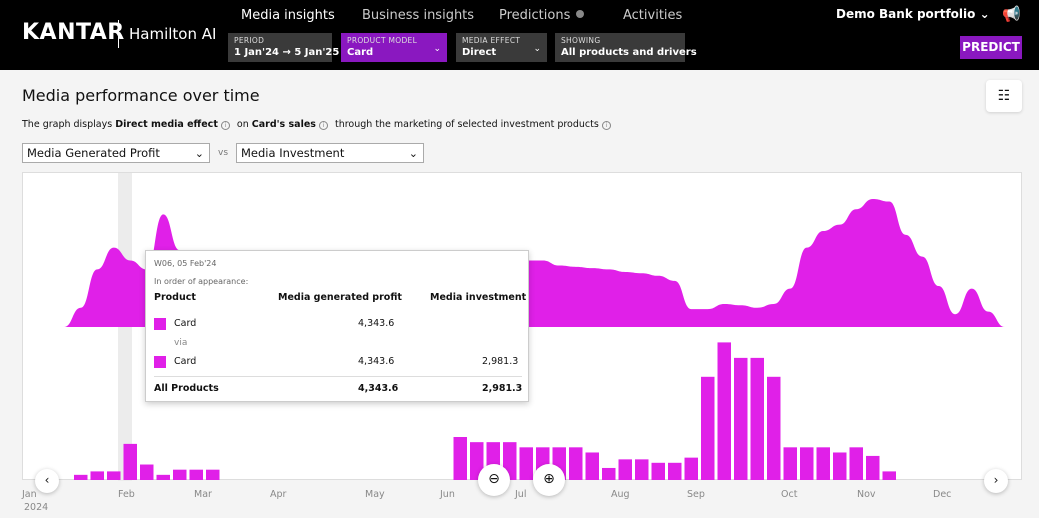 The image size is (1039, 518). Describe the element at coordinates (581, 40) in the screenshot. I see `showing-key: SHOWING` at that location.